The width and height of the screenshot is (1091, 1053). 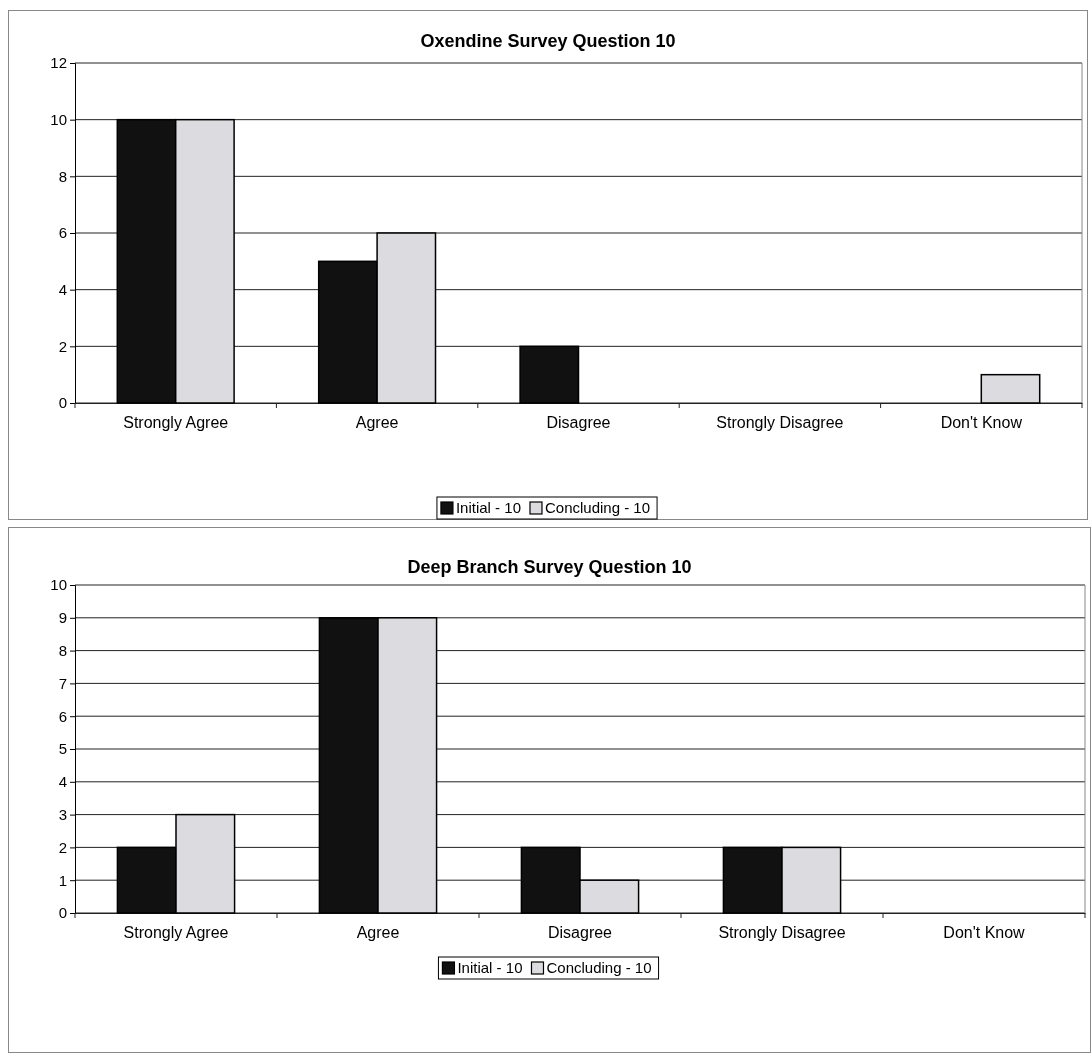 I want to click on y-tick-label: 9, so click(x=62, y=618).